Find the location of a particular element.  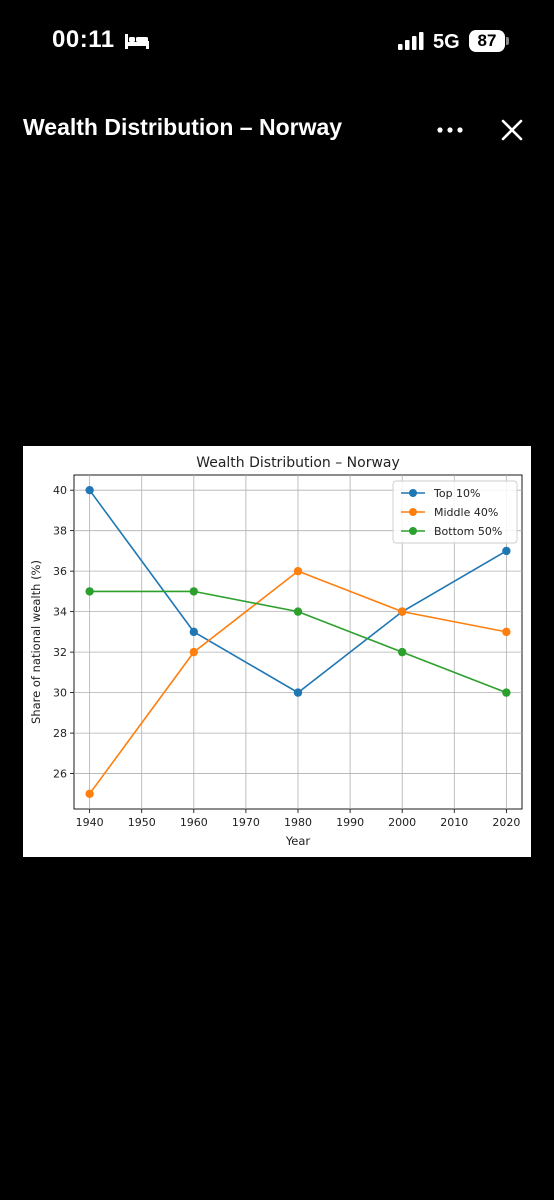

more-options-button is located at coordinates (450, 130).